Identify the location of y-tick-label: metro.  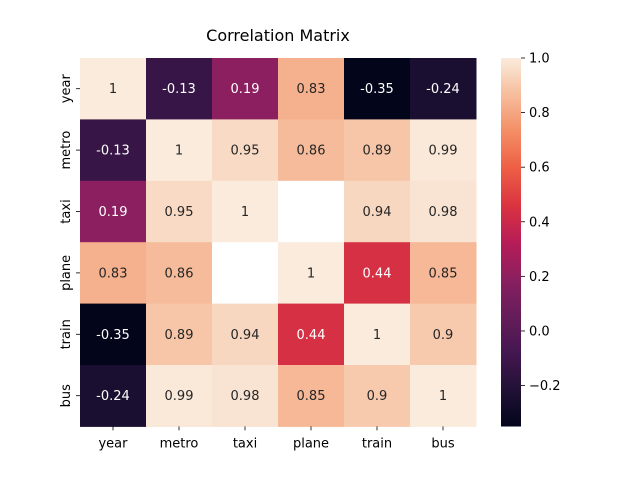
(66, 150).